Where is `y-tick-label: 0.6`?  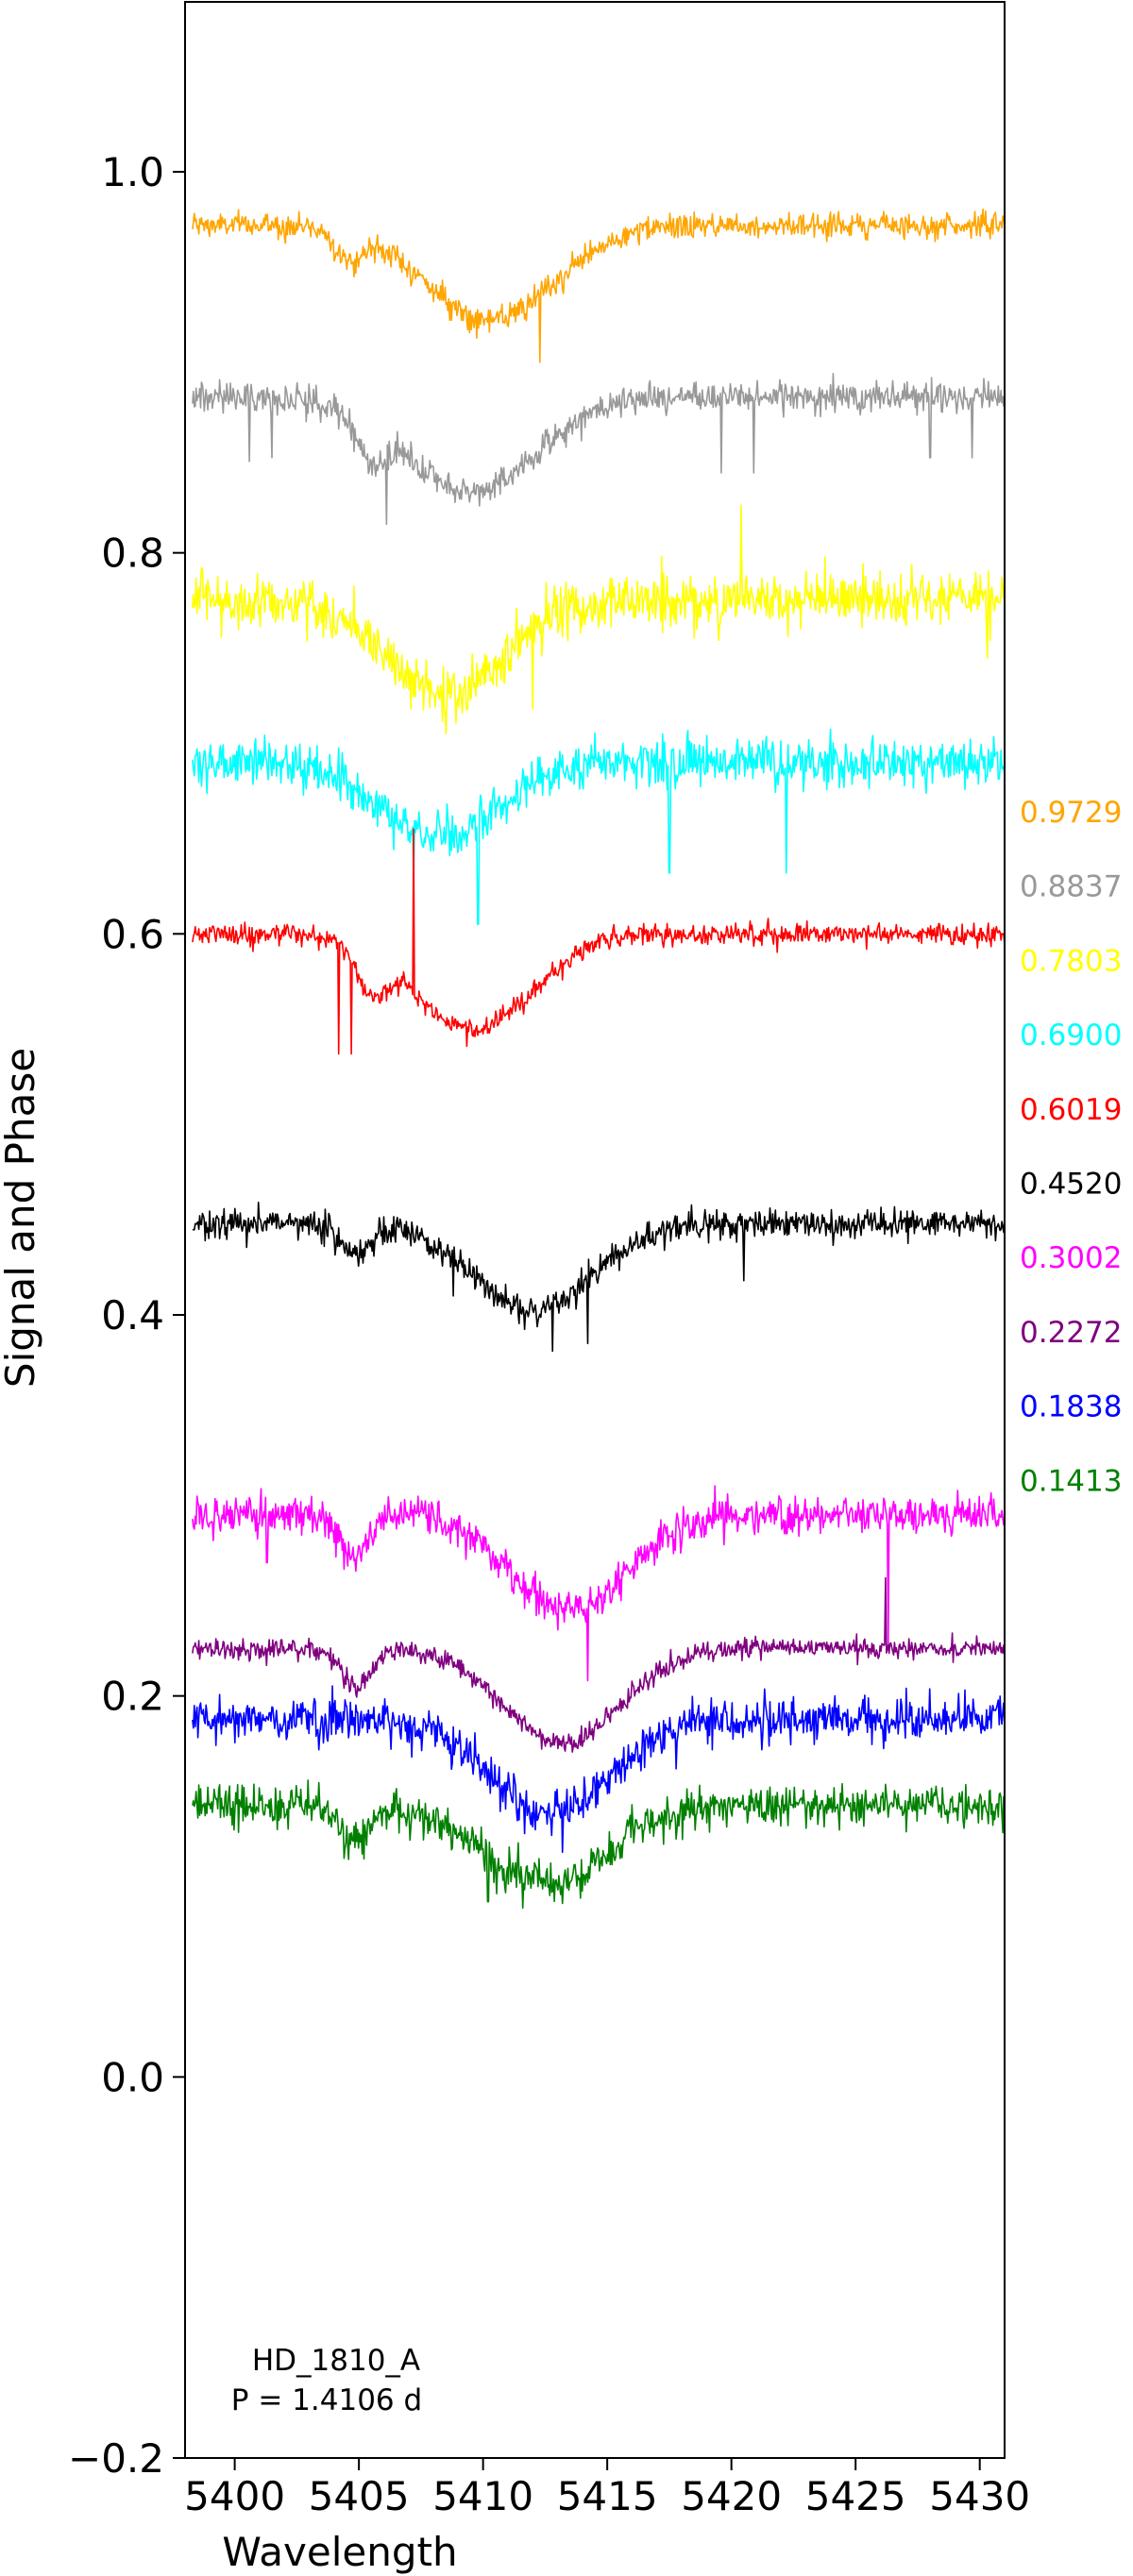
y-tick-label: 0.6 is located at coordinates (133, 934).